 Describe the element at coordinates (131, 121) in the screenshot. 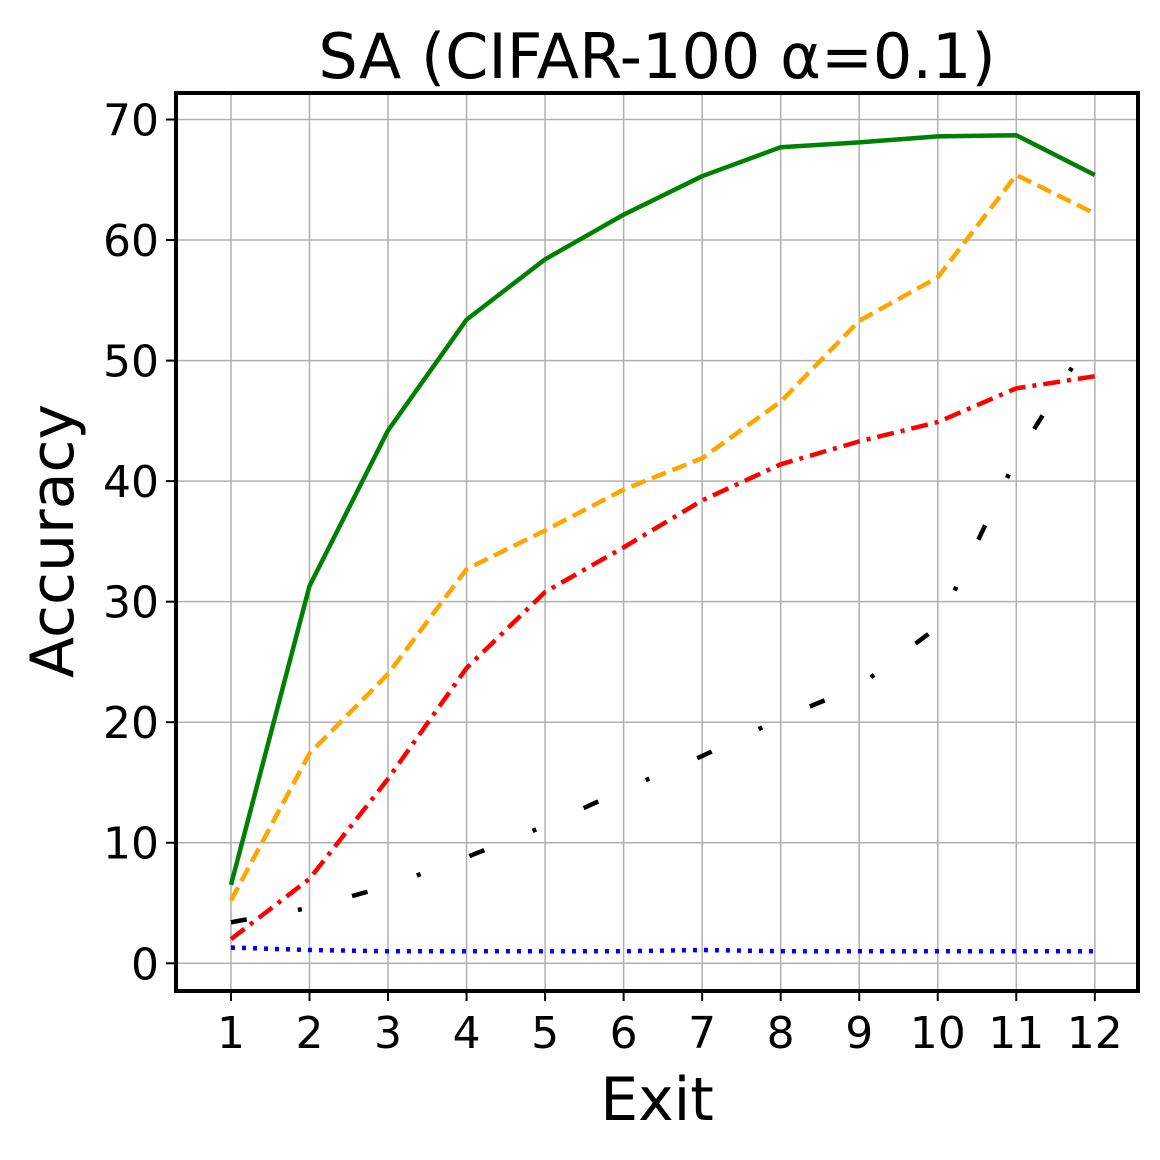

I see `y-tick-label: 70` at that location.